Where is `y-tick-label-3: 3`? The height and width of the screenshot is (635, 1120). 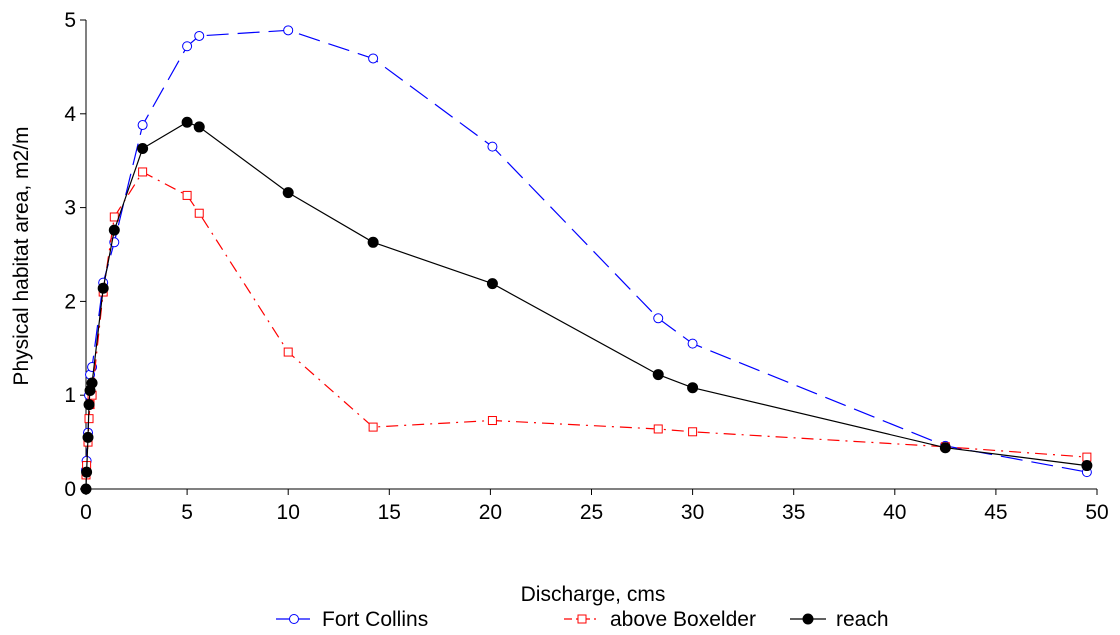 y-tick-label-3: 3 is located at coordinates (70, 208).